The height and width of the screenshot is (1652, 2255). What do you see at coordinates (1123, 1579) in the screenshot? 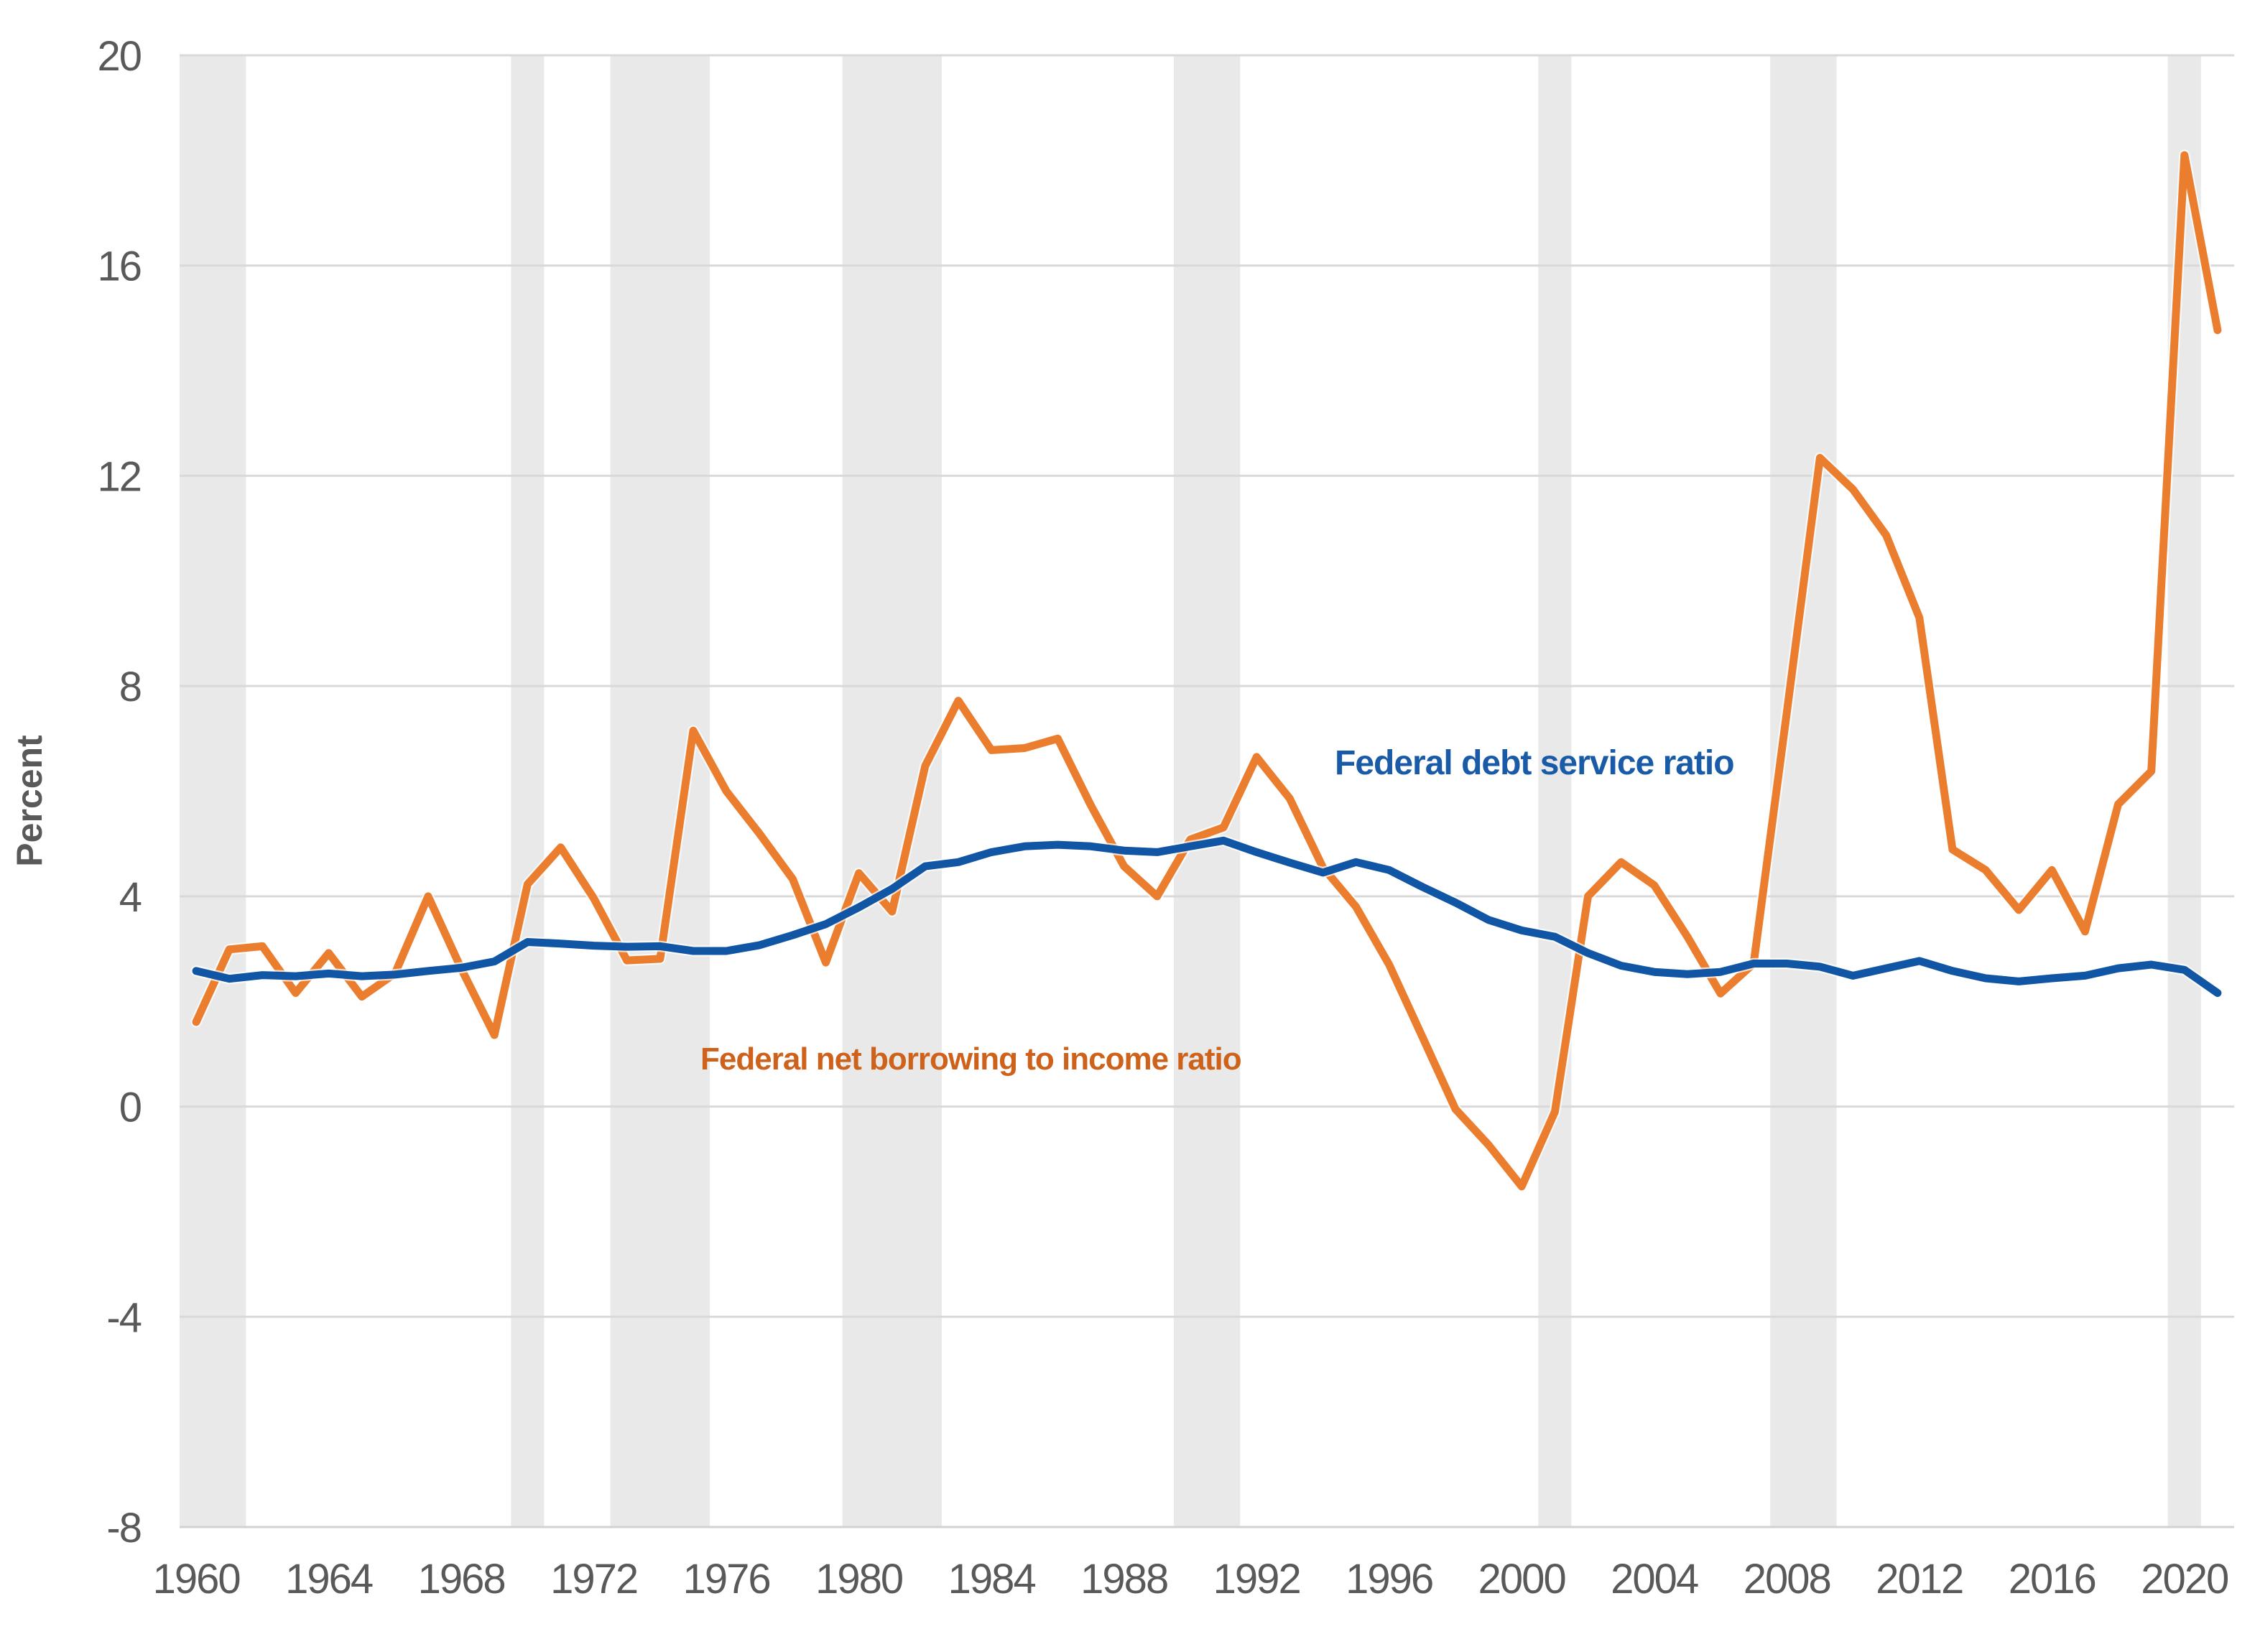
I see `svg-text: 1988` at bounding box center [1123, 1579].